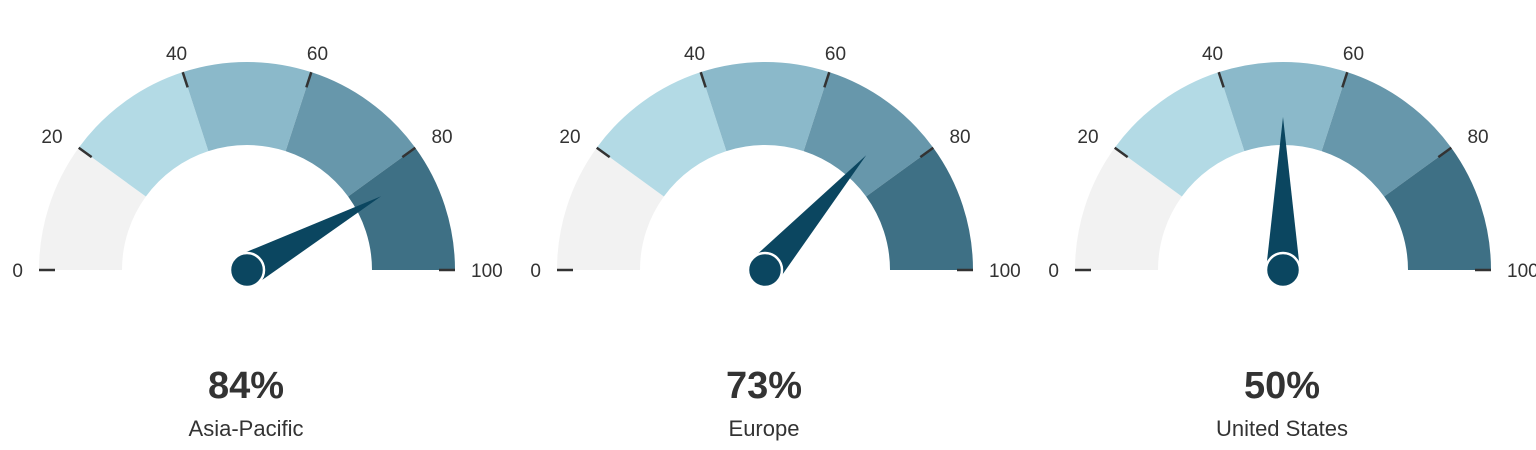 This screenshot has width=1536, height=450. What do you see at coordinates (310, 240) in the screenshot?
I see `gauge-needle-asia-pacific` at bounding box center [310, 240].